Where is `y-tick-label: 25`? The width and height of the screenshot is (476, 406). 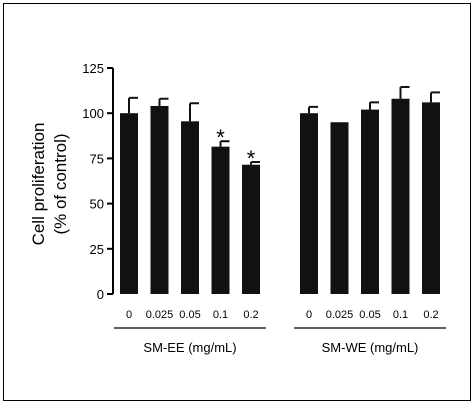 y-tick-label: 25 is located at coordinates (97, 249).